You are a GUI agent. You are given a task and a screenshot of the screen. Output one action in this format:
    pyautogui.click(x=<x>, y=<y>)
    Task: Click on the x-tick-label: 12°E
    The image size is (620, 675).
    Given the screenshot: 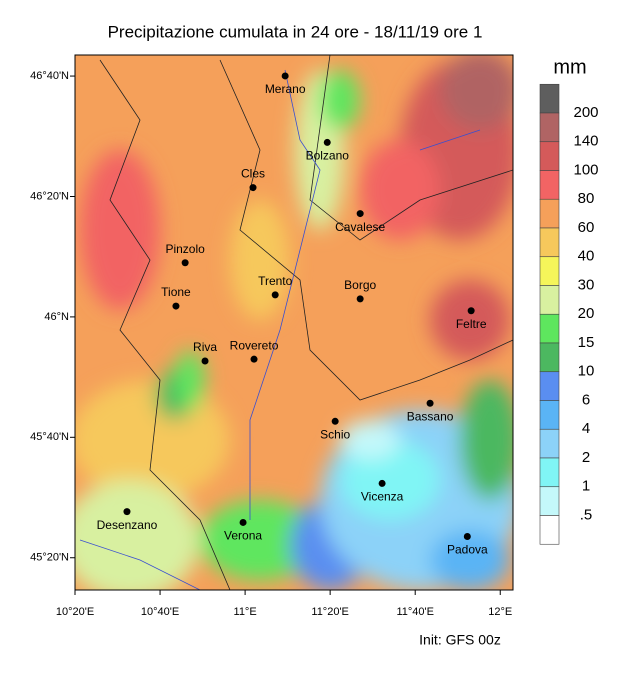 What is the action you would take?
    pyautogui.click(x=500, y=612)
    